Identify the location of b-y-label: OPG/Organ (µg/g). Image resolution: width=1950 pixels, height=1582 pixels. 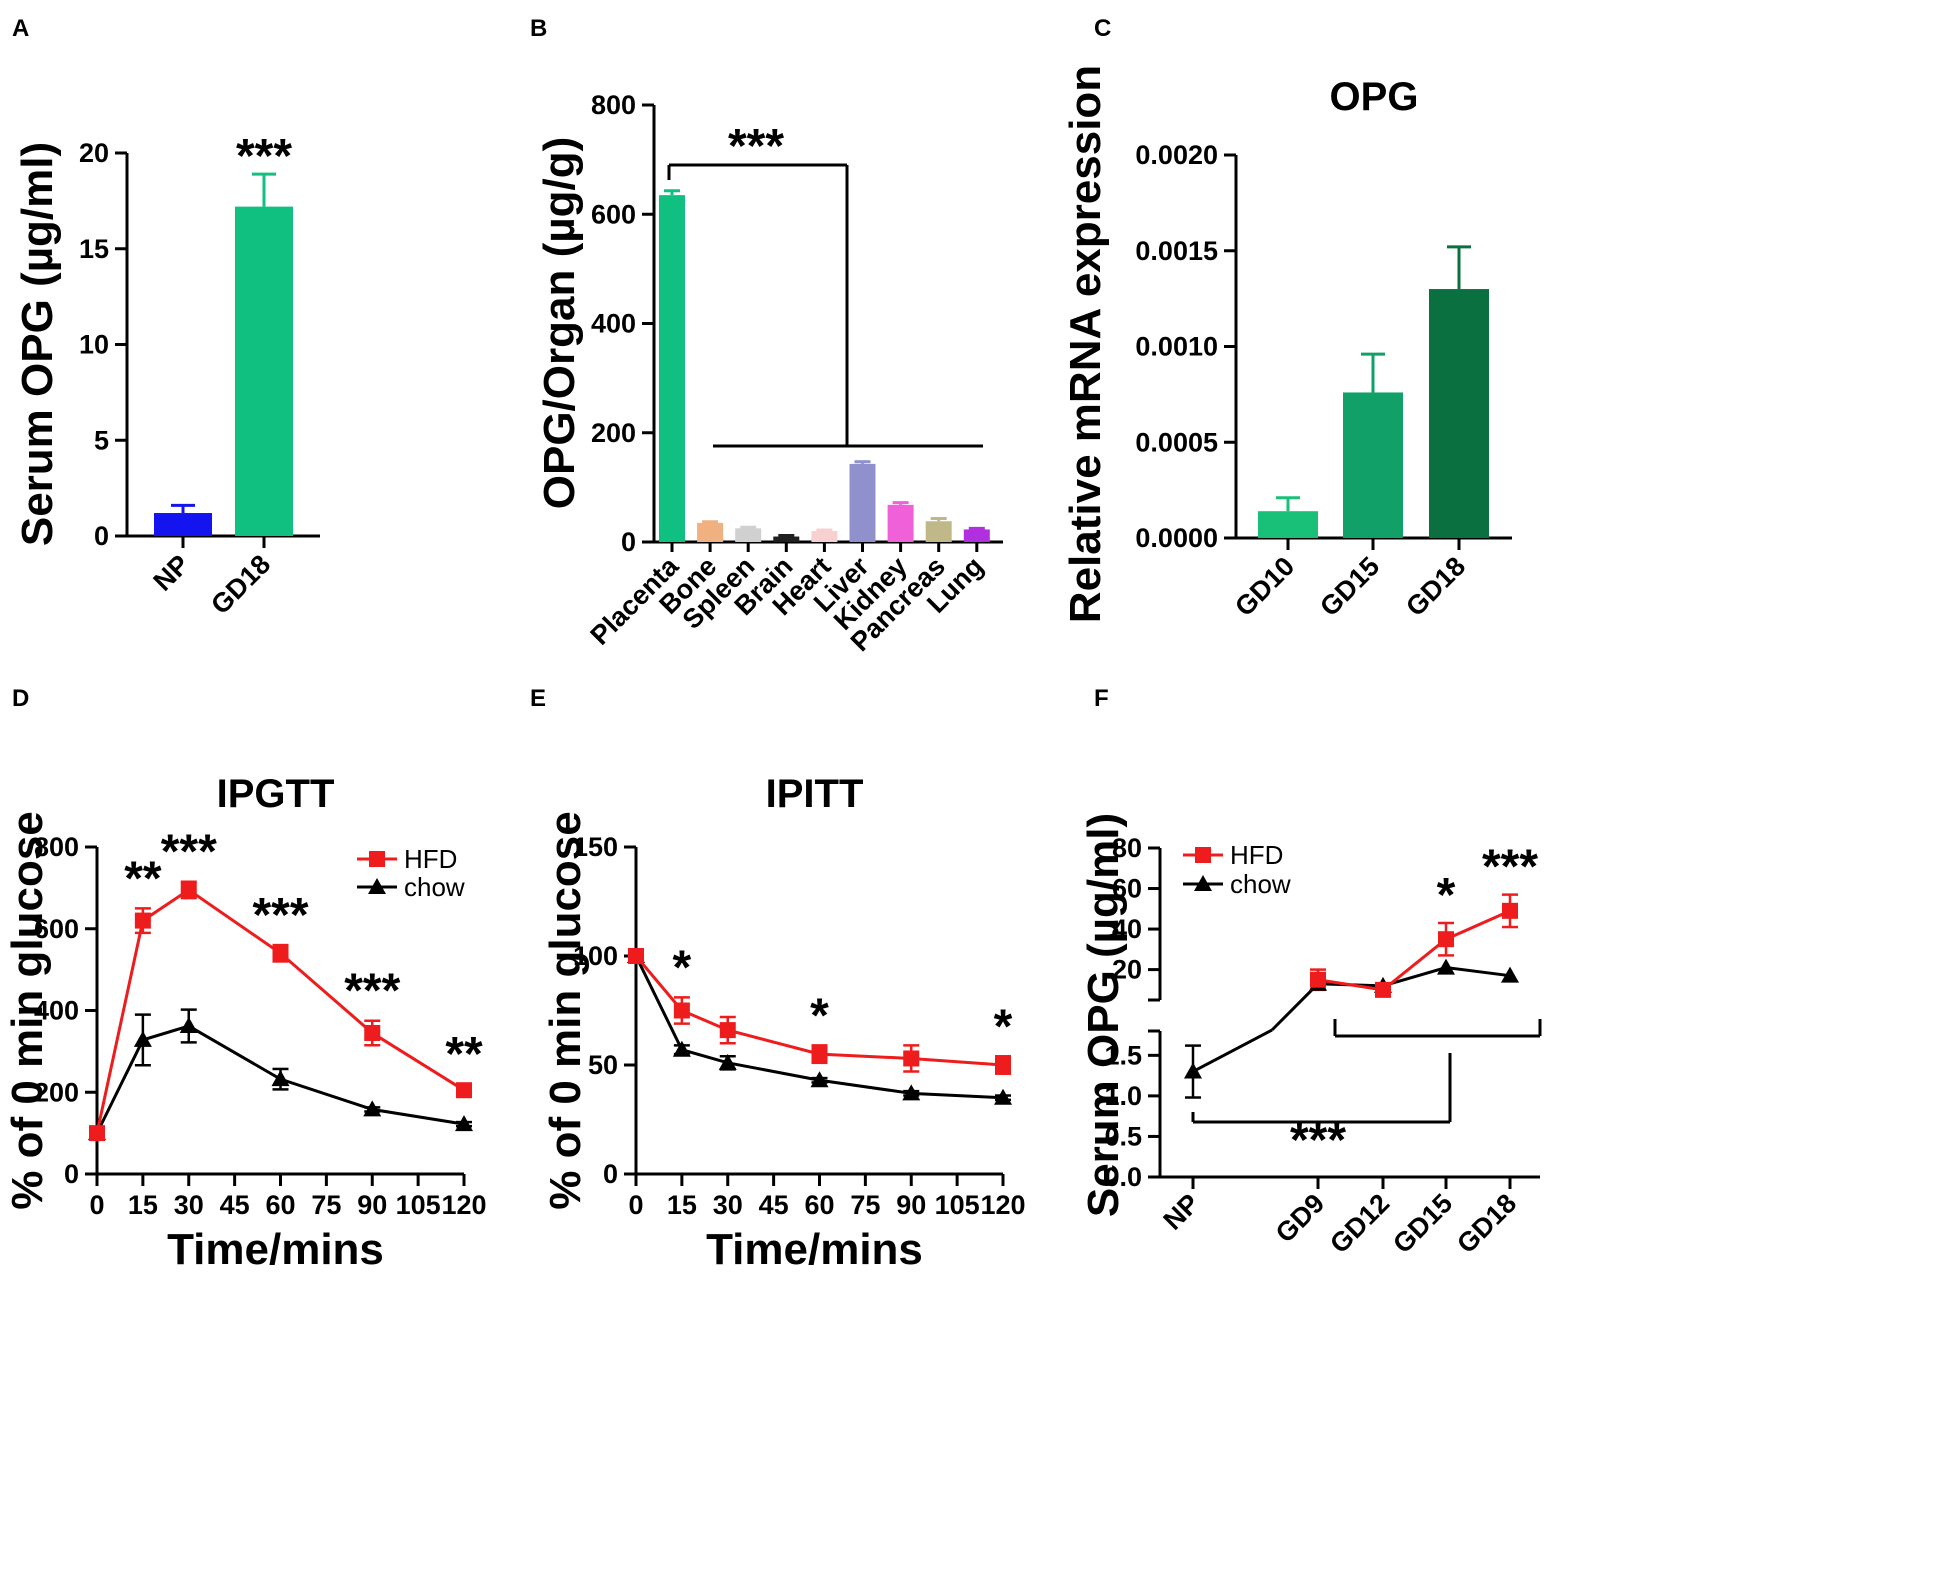
(559, 323).